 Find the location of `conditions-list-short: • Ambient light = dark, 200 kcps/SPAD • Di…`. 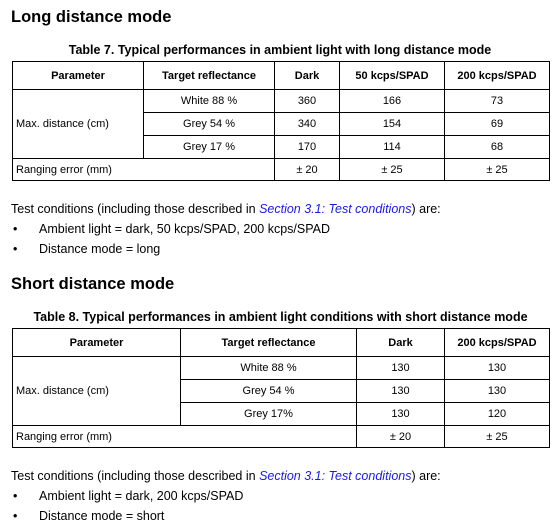

conditions-list-short: • Ambient light = dark, 200 kcps/SPAD • Di… is located at coordinates (127, 506).